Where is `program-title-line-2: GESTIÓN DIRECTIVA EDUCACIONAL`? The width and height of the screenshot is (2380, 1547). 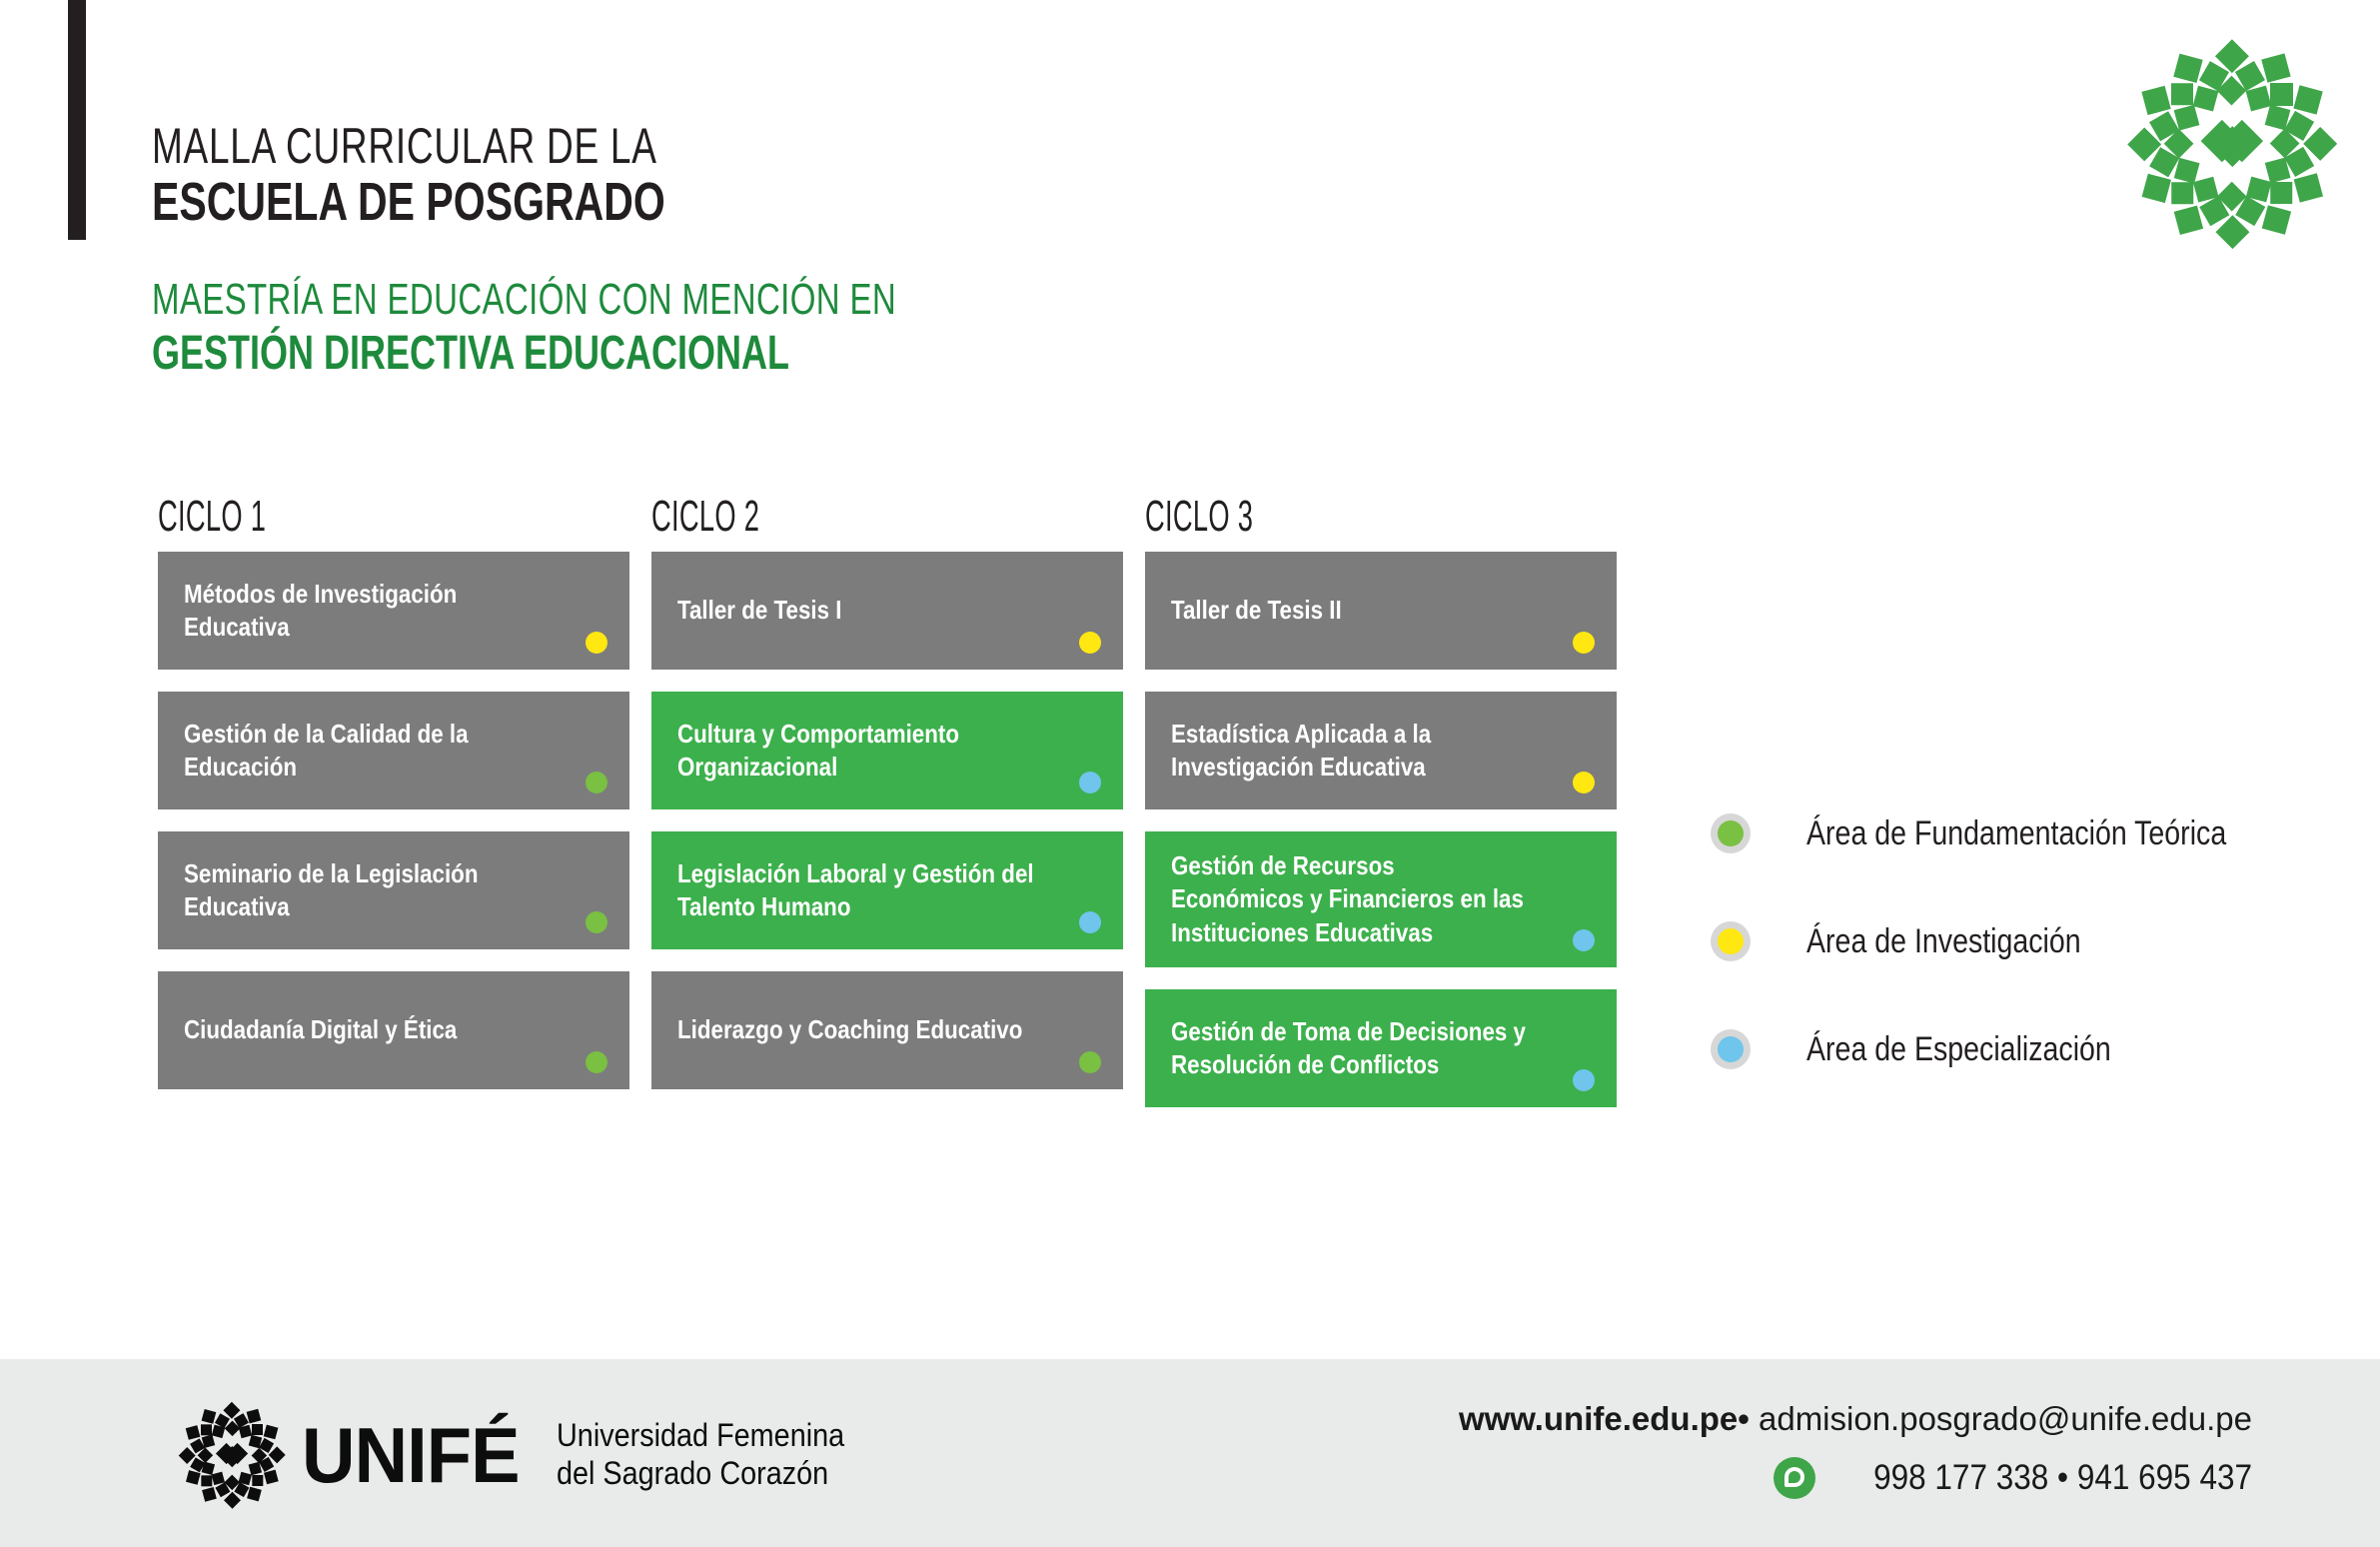 program-title-line-2: GESTIÓN DIRECTIVA EDUCACIONAL is located at coordinates (471, 354).